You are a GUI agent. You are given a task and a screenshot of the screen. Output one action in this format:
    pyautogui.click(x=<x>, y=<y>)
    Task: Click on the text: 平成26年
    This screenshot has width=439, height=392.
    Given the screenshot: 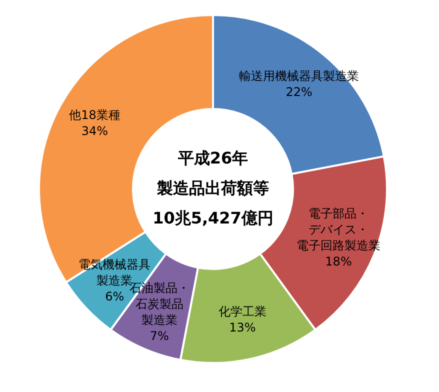 What is the action you would take?
    pyautogui.click(x=212, y=158)
    